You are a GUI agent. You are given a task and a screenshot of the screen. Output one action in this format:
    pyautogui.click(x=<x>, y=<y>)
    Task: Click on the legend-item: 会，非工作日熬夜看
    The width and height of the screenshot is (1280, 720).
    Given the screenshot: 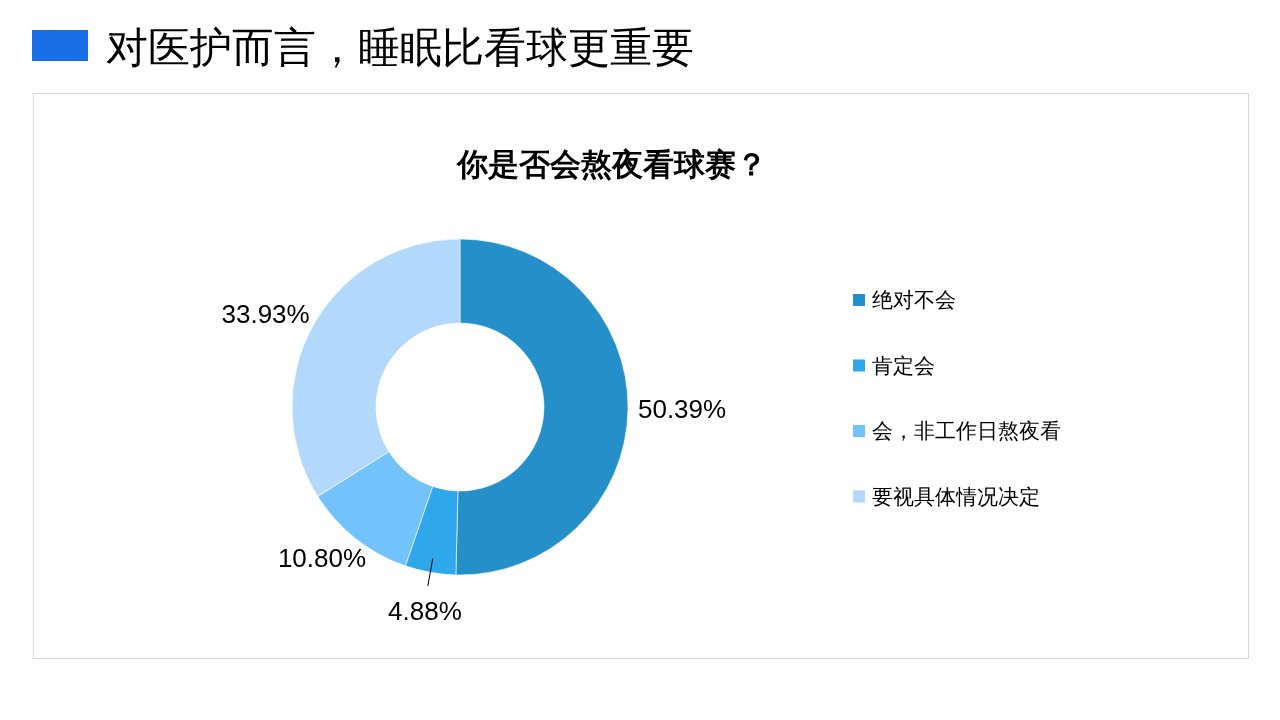 What is the action you would take?
    pyautogui.click(x=957, y=430)
    